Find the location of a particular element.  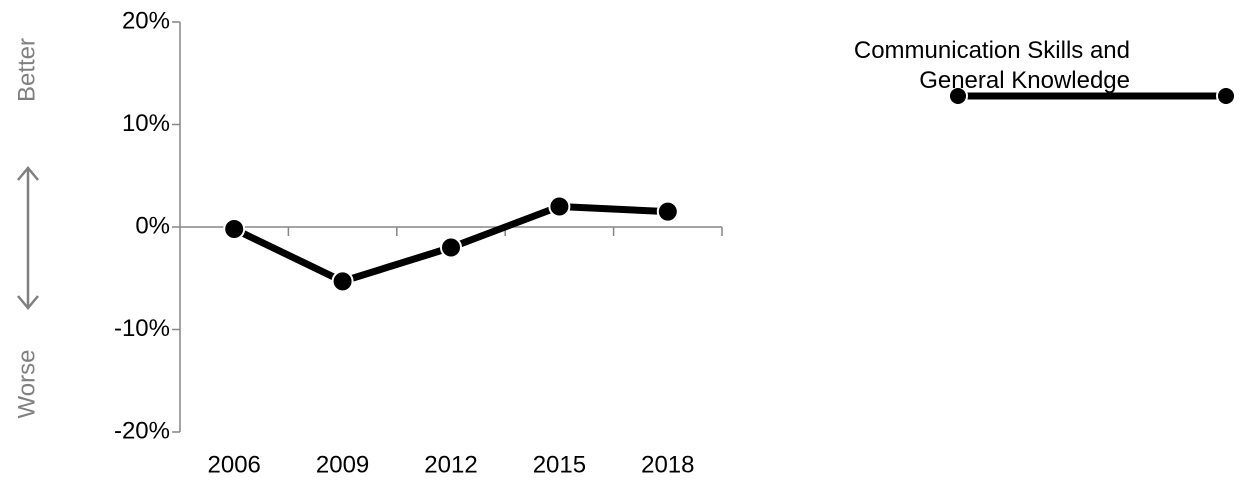

better-label: Better is located at coordinates (26, 70).